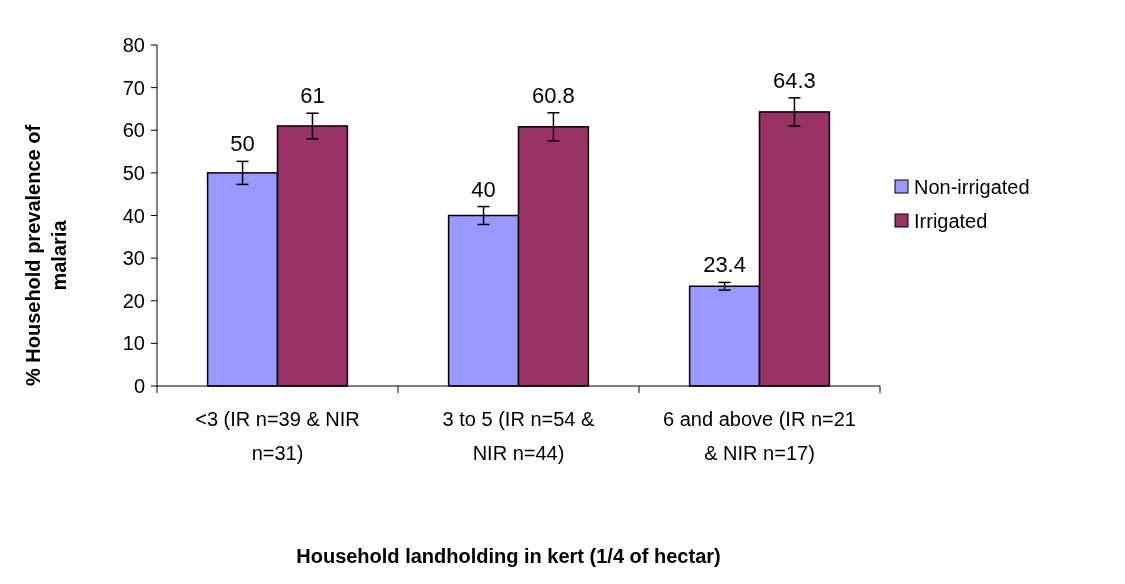 The image size is (1125, 584). What do you see at coordinates (133, 300) in the screenshot?
I see `y-tick-label: 20` at bounding box center [133, 300].